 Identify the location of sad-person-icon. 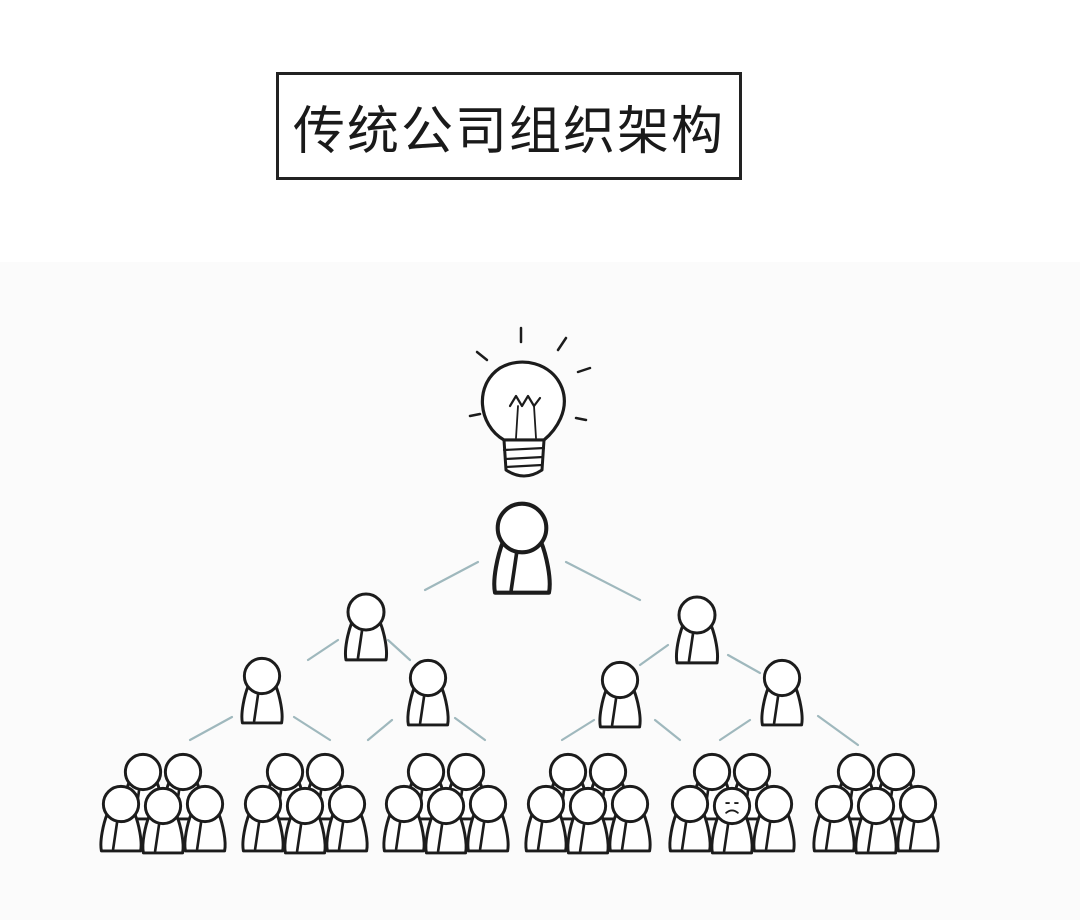
(732, 820).